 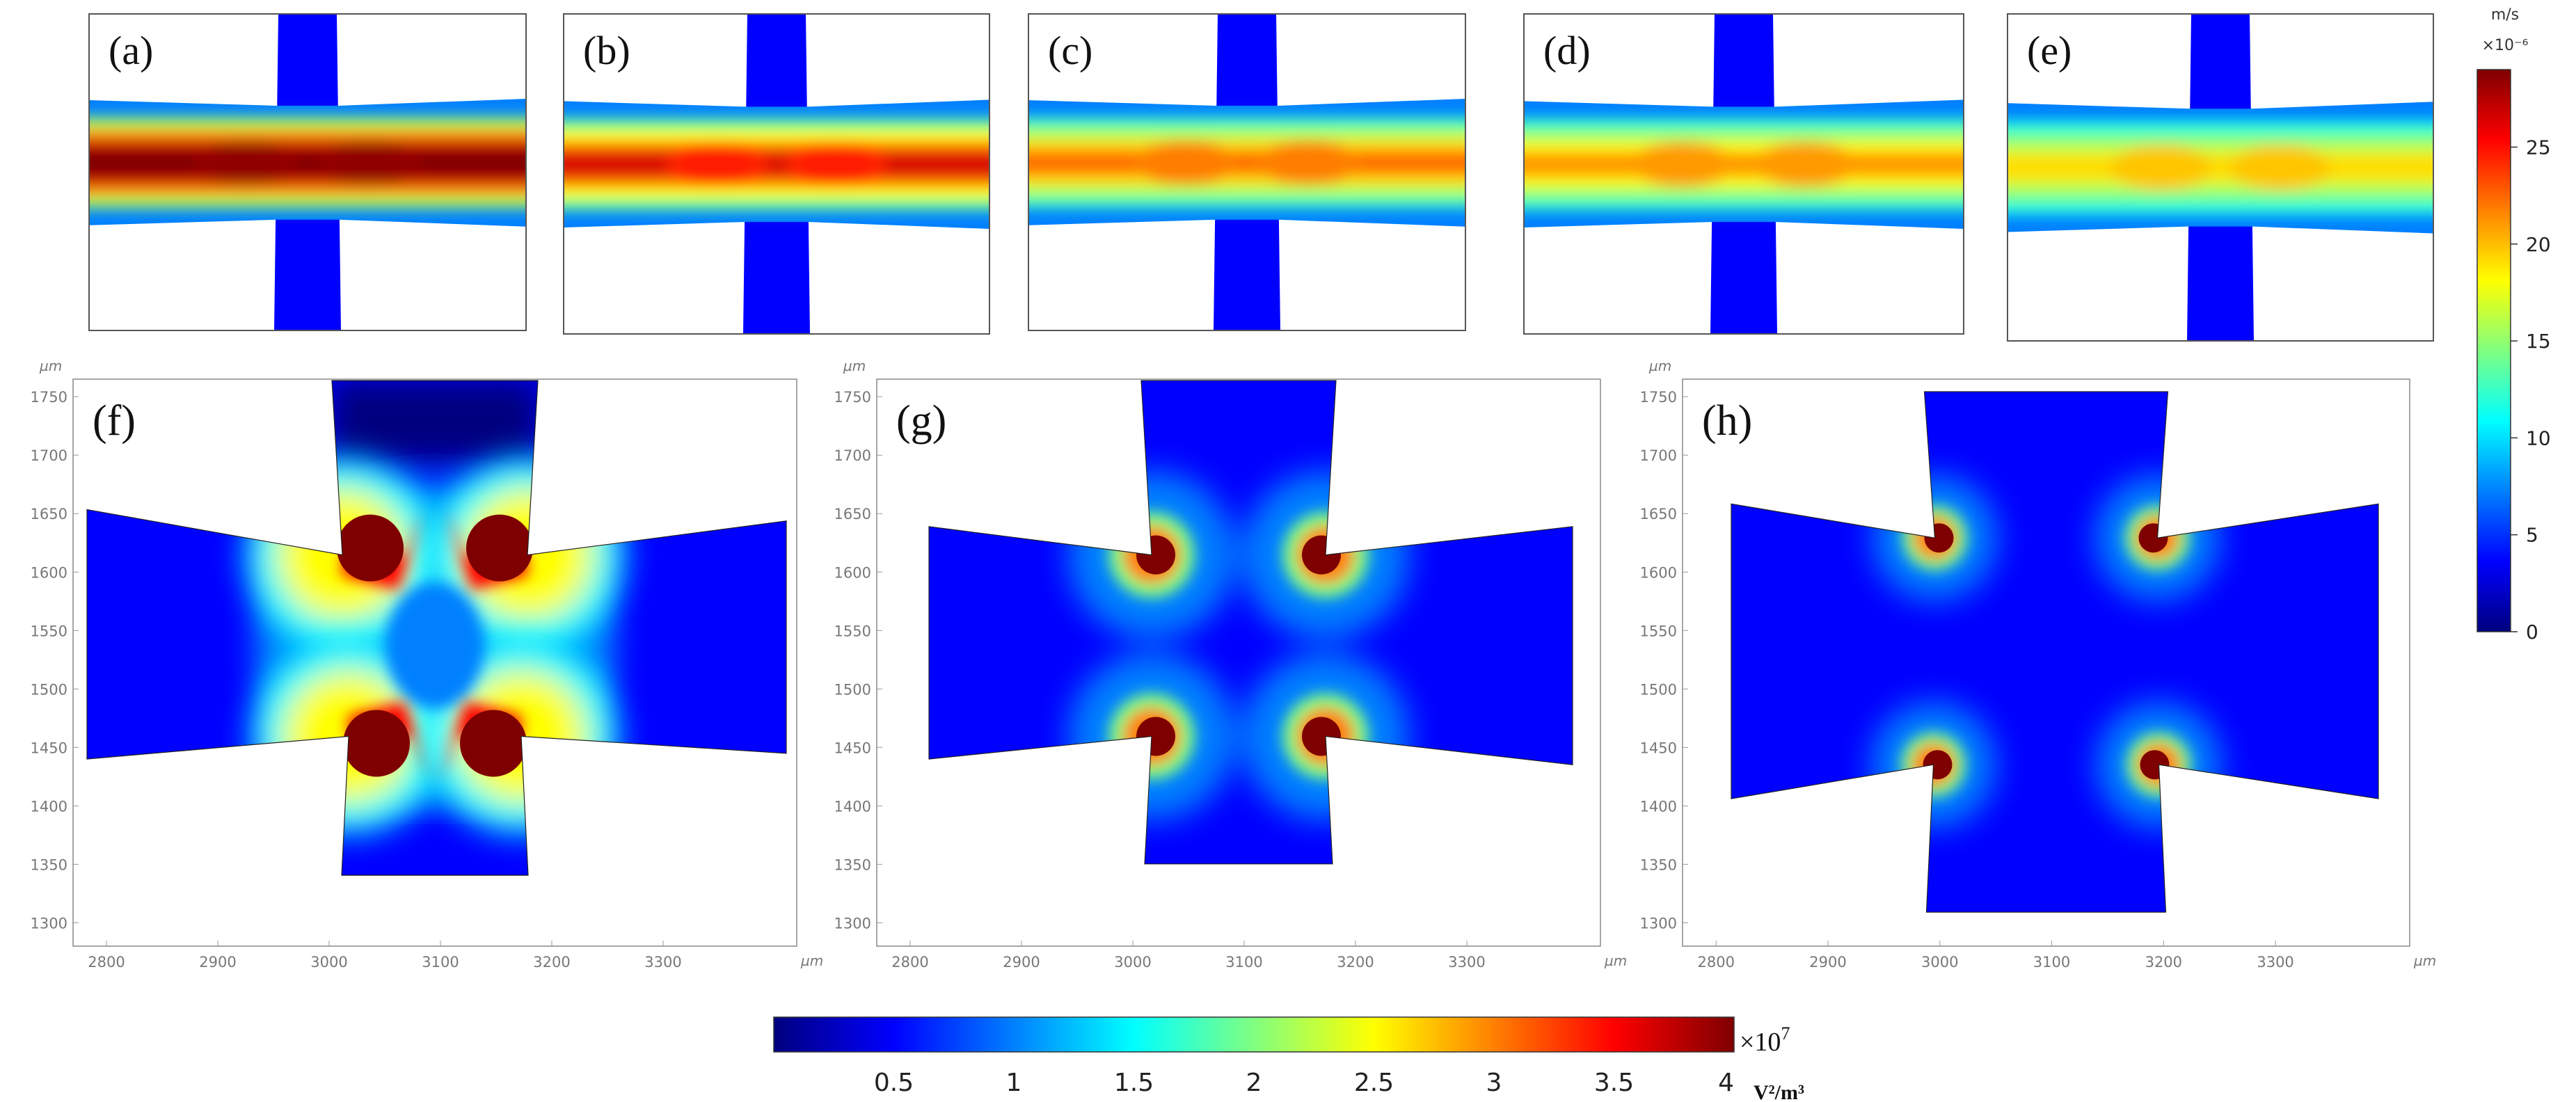 What do you see at coordinates (894, 1083) in the screenshot?
I see `field-colorbar-tick-label: 0.5` at bounding box center [894, 1083].